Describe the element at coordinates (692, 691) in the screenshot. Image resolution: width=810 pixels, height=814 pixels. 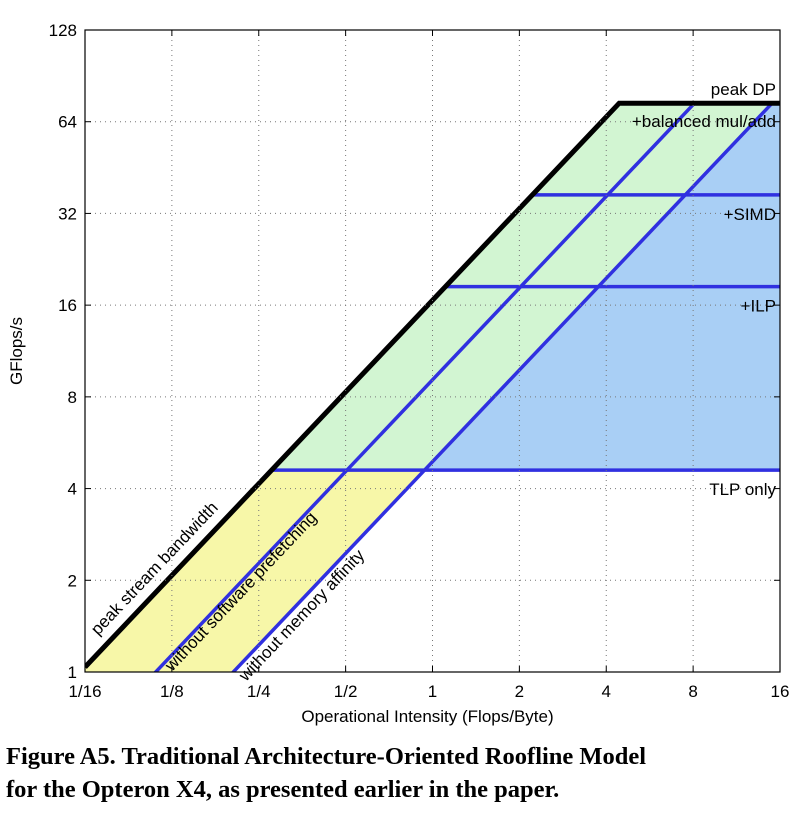
I see `x-tick-label: 8` at that location.